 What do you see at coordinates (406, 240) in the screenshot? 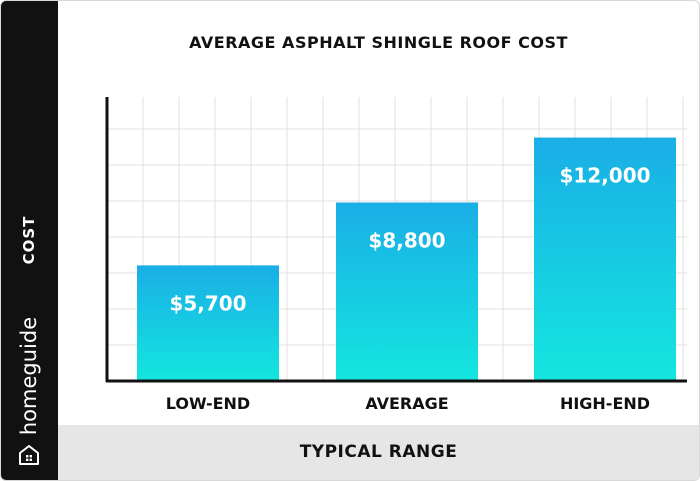
I see `data-label: $8,800` at bounding box center [406, 240].